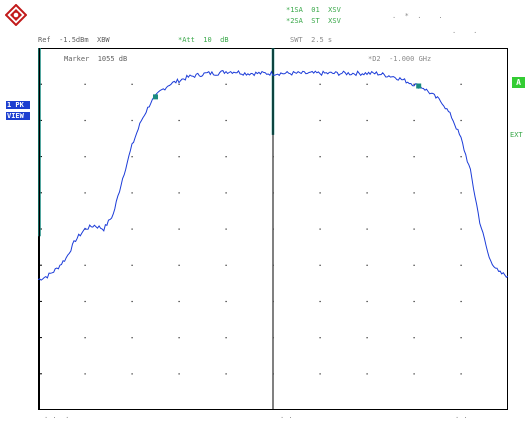  What do you see at coordinates (287, 91) in the screenshot?
I see `marker-points` at bounding box center [287, 91].